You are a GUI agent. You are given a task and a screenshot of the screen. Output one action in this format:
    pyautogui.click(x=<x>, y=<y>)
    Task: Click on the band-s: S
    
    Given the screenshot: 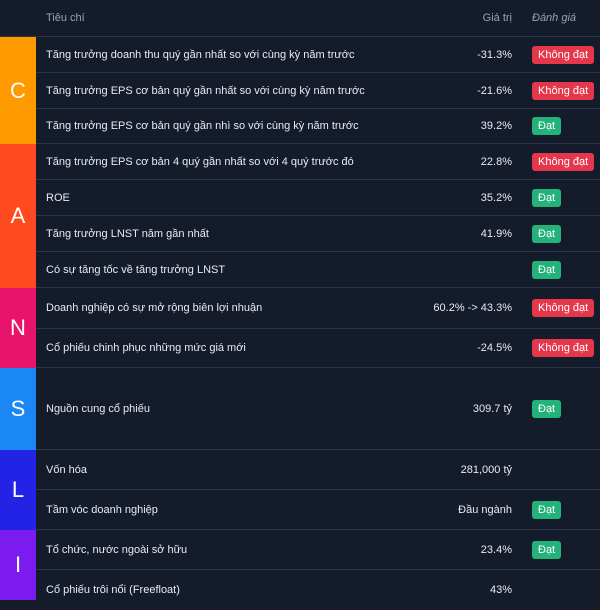 What is the action you would take?
    pyautogui.click(x=18, y=409)
    